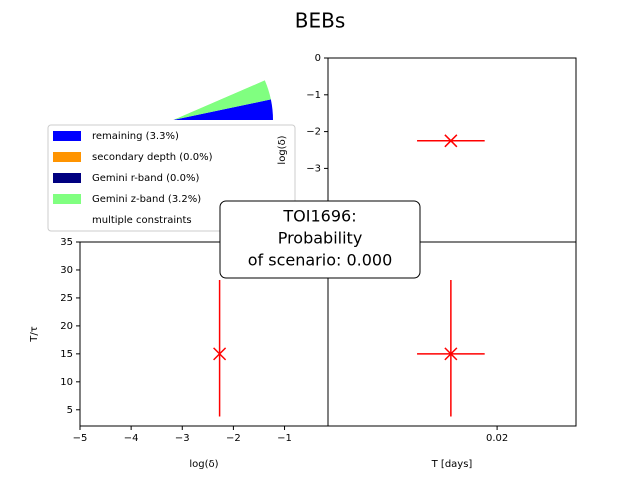  What do you see at coordinates (131, 438) in the screenshot?
I see `x-tick-label: −4` at bounding box center [131, 438].